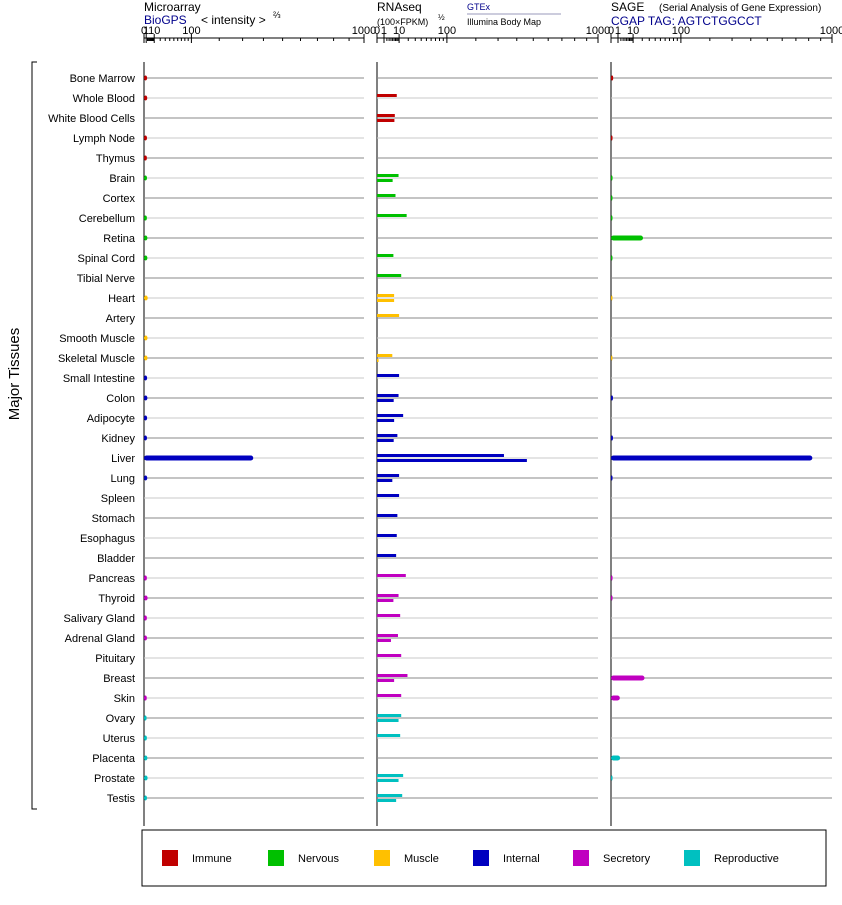 This screenshot has height=905, width=842. Describe the element at coordinates (116, 159) in the screenshot. I see `tissue-label: Thymus` at that location.